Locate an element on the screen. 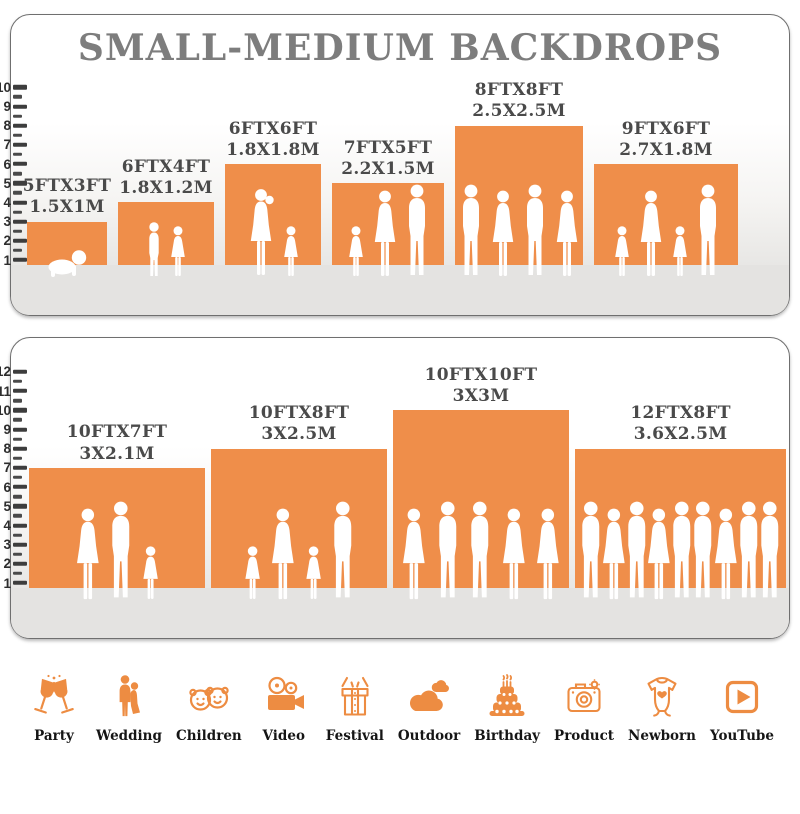 The width and height of the screenshot is (800, 814). y-axis-tick-label: 6 is located at coordinates (7, 164).